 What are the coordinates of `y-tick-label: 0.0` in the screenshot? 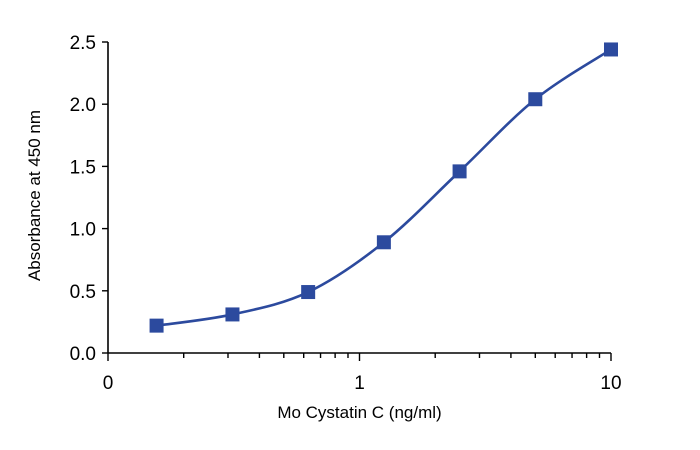 It's located at (83, 354).